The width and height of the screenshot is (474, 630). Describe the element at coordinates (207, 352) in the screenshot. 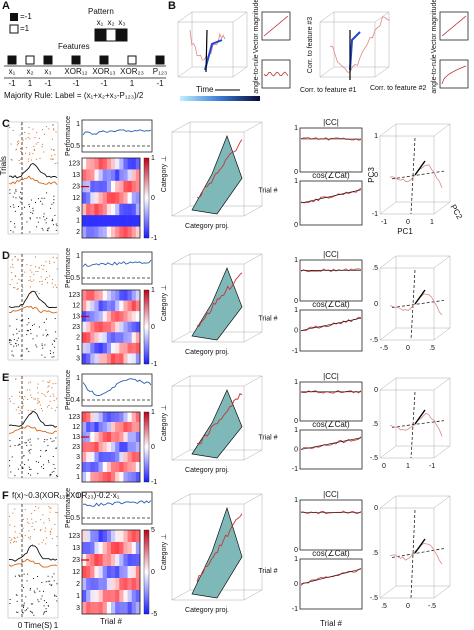

I see `3d-axis-label: Category proj.` at that location.